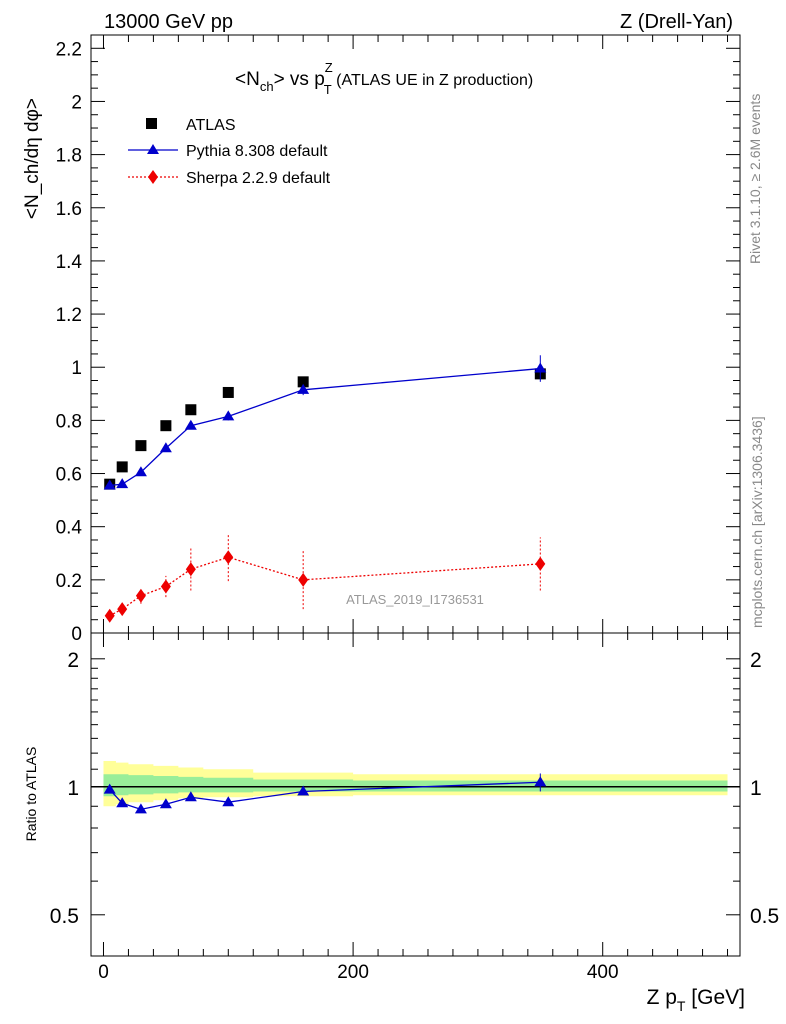 This screenshot has height=1024, width=786. Describe the element at coordinates (433, 80) in the screenshot. I see `title-rest: (ATLAS UE in Z production)` at that location.